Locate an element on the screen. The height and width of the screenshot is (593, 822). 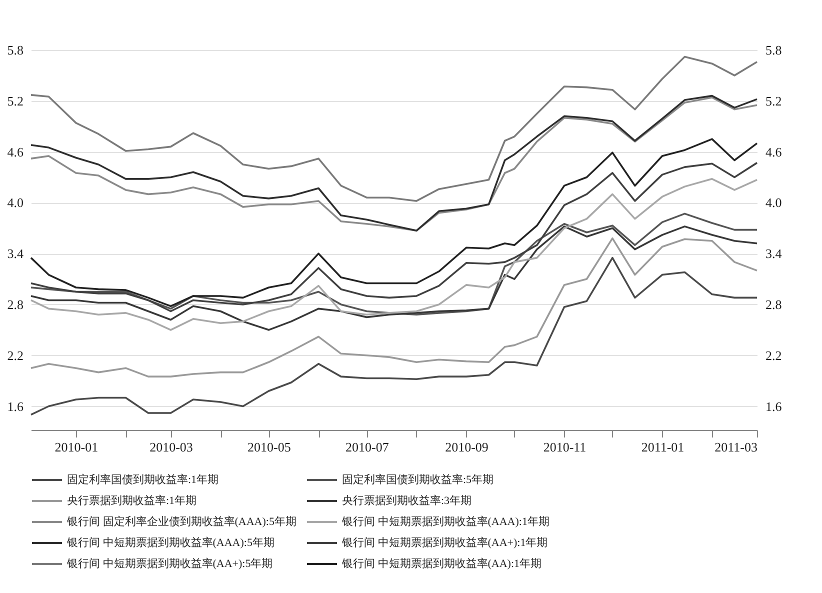
y2-tick-label: 5.2 is located at coordinates (774, 100).